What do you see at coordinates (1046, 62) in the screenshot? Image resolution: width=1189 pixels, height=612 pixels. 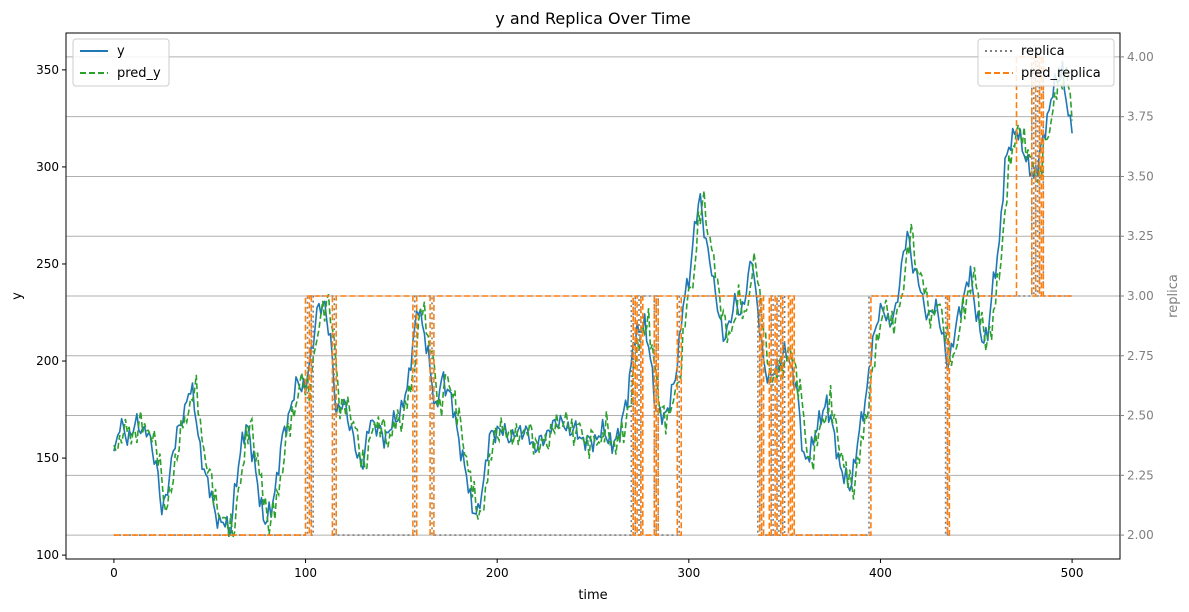 I see `legend-right: replica pred_replica` at bounding box center [1046, 62].